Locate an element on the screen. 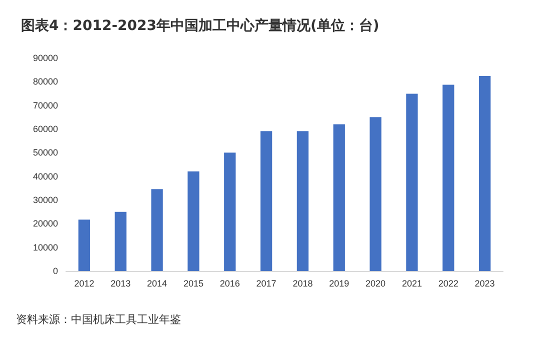  x-tick-label: 2016 is located at coordinates (230, 283).